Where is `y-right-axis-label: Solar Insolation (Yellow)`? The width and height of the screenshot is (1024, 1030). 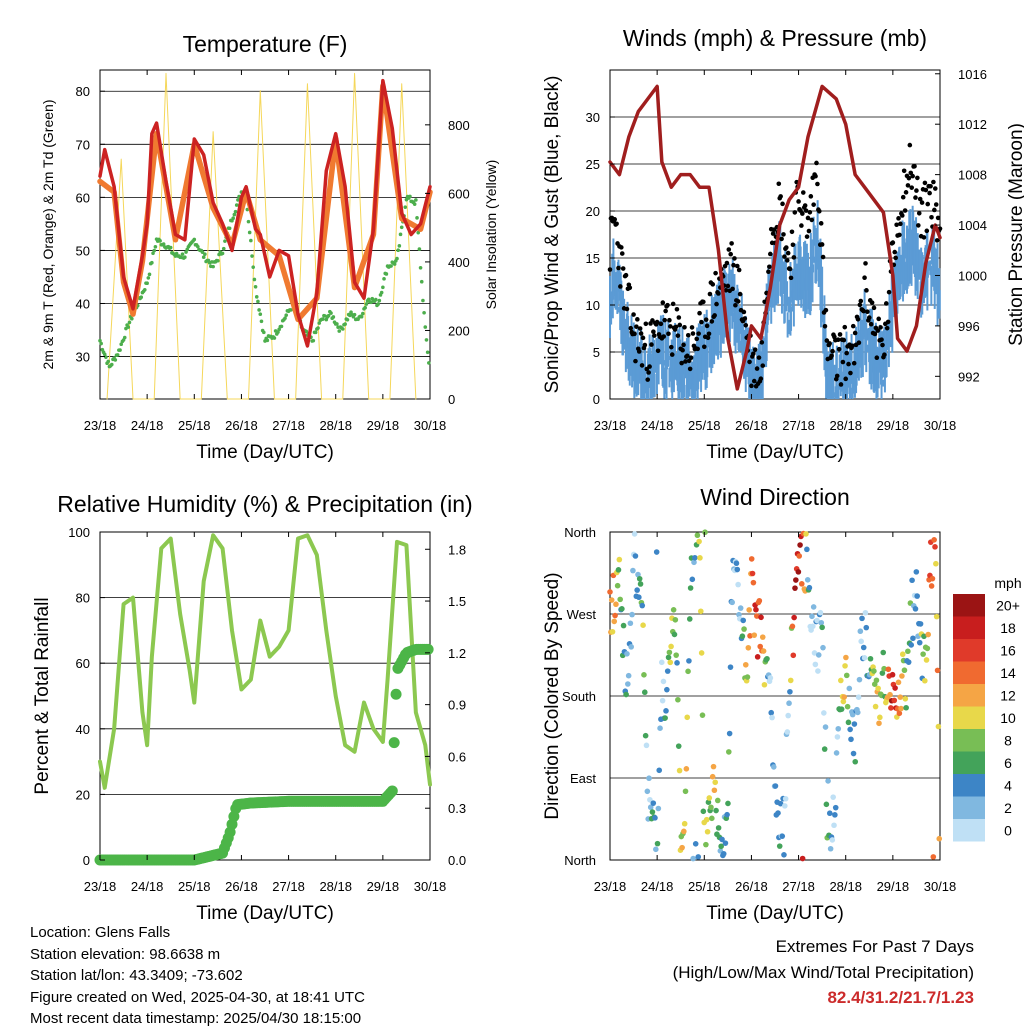
y-right-axis-label: Solar Insolation (Yellow) is located at coordinates (491, 235).